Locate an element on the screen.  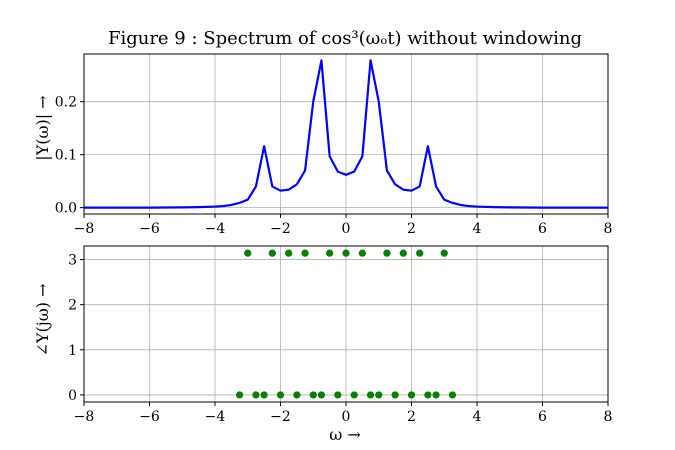
y-tick-label: 0 is located at coordinates (72, 396).